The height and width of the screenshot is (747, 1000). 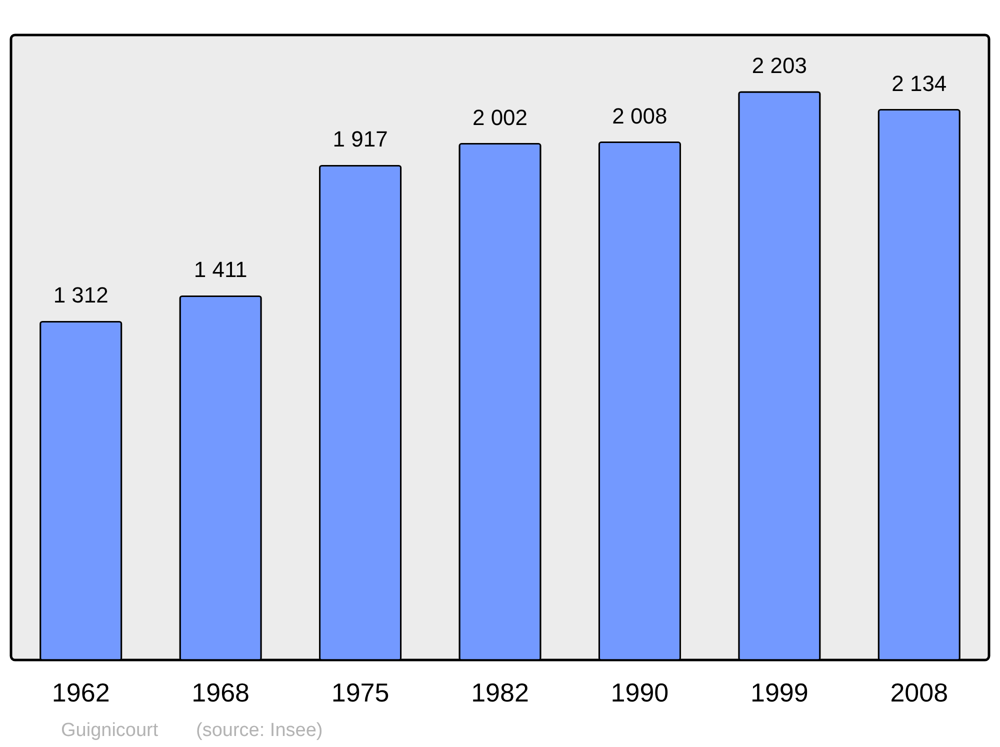 What do you see at coordinates (500, 693) in the screenshot?
I see `x-tick-label: 1982` at bounding box center [500, 693].